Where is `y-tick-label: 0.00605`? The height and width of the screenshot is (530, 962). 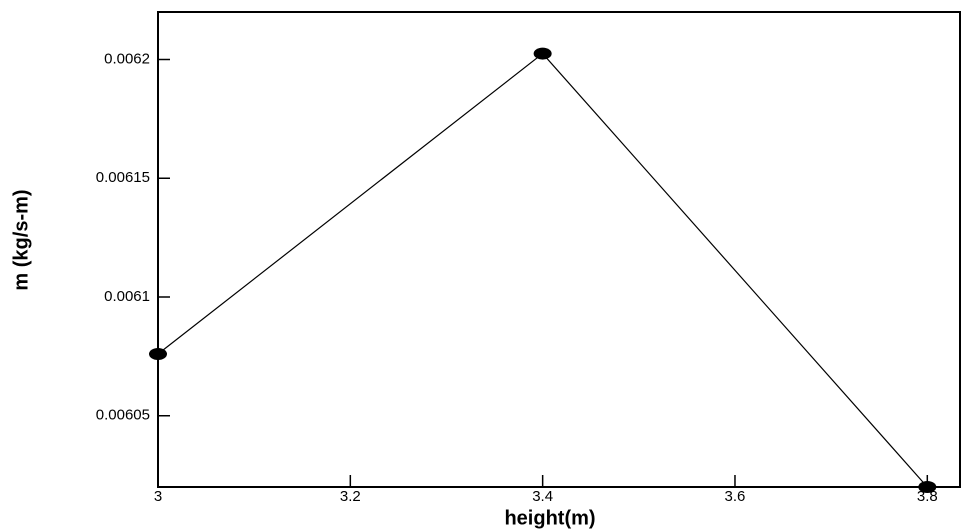 y-tick-label: 0.00605 is located at coordinates (123, 415).